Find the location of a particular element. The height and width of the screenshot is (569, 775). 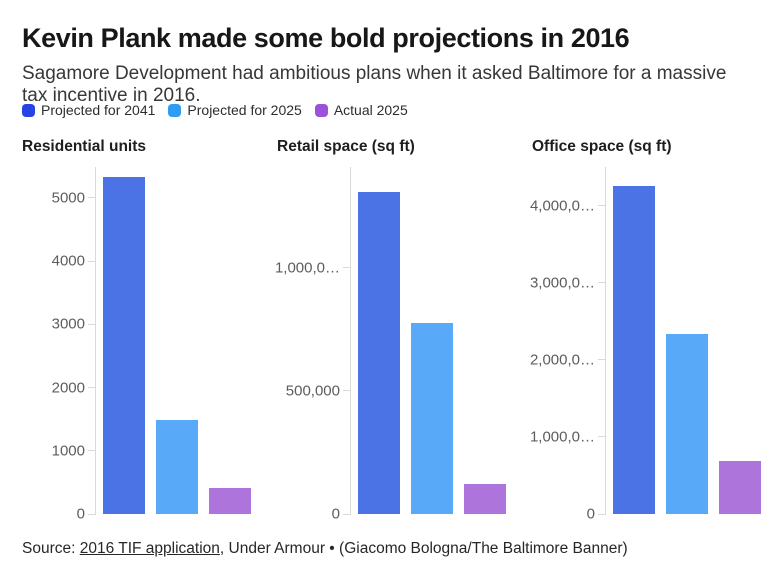

legend-item: Actual 2025 is located at coordinates (361, 110).